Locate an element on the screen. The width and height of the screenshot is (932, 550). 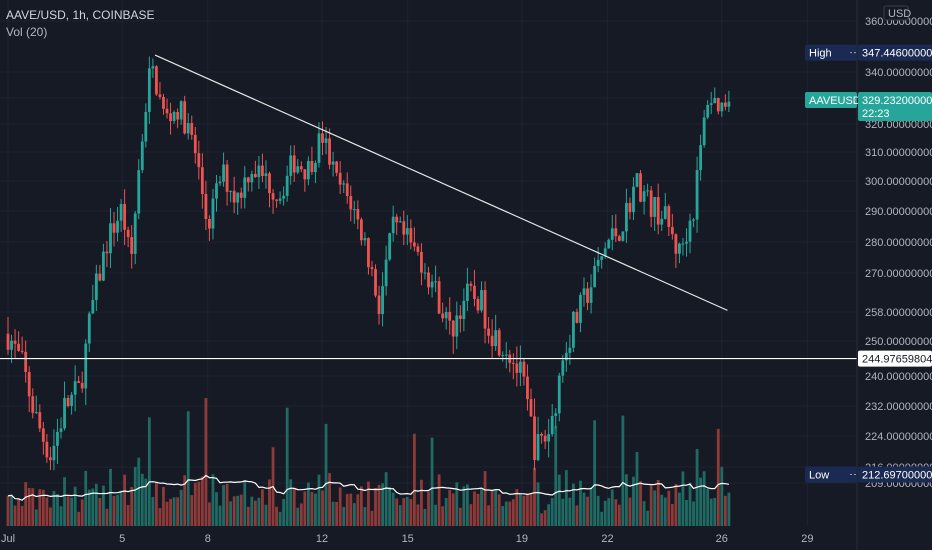
price-tag-name-box is located at coordinates (831, 474).